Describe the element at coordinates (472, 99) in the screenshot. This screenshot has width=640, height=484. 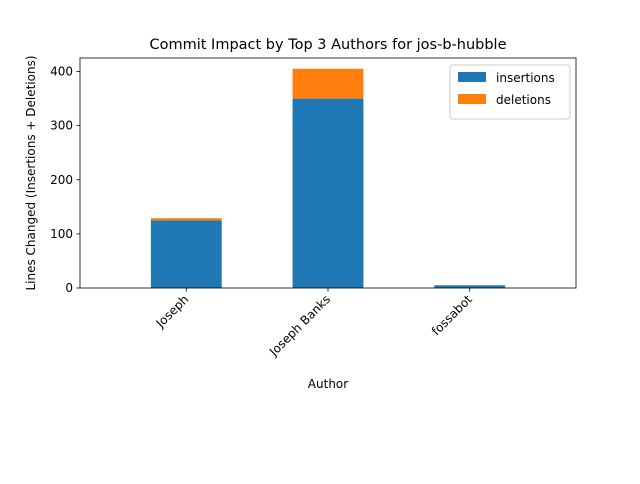
I see `legend-swatch-deletions` at that location.